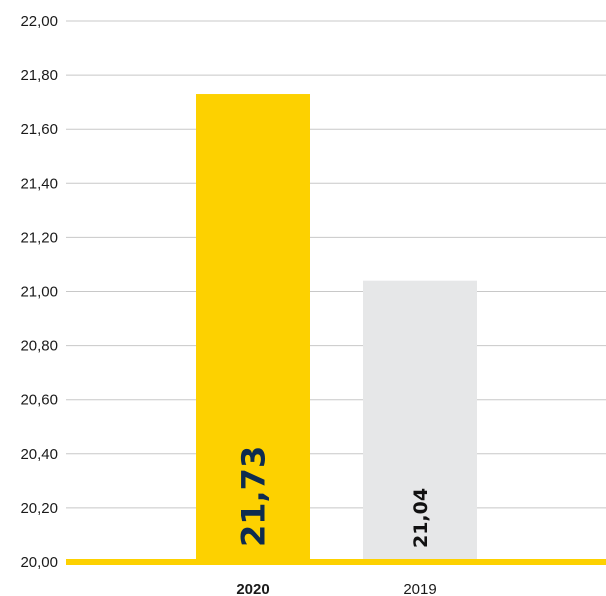  I want to click on y-tick-label: 21,20, so click(39, 237).